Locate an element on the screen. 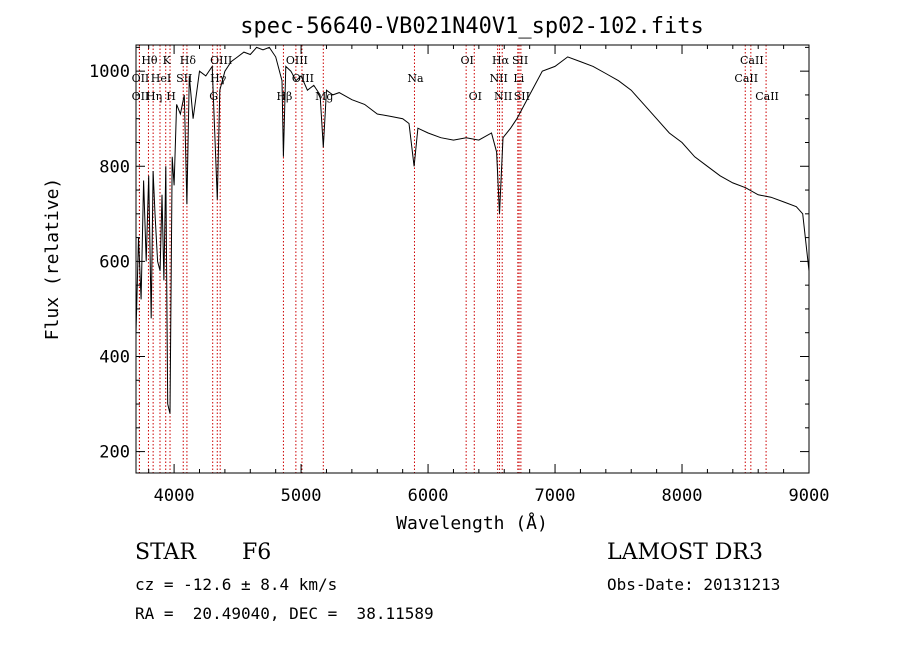 This screenshot has width=900, height=649. marker-label: Hθ is located at coordinates (149, 60).